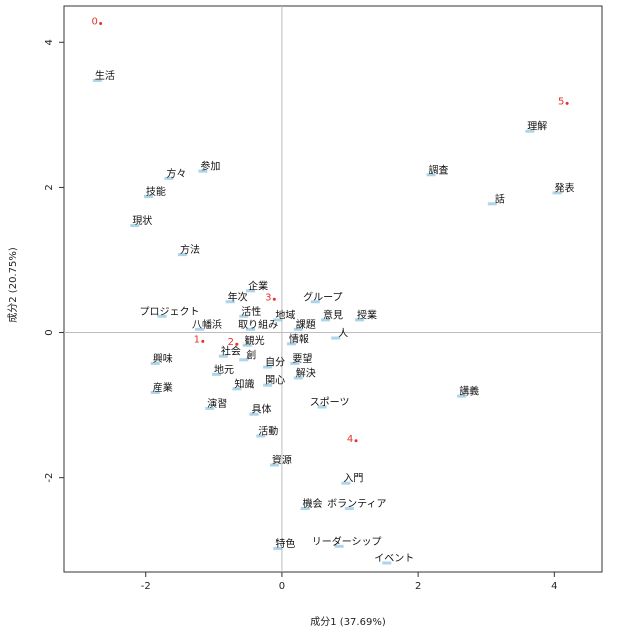  What do you see at coordinates (561, 101) in the screenshot?
I see `document-label: 5` at bounding box center [561, 101].